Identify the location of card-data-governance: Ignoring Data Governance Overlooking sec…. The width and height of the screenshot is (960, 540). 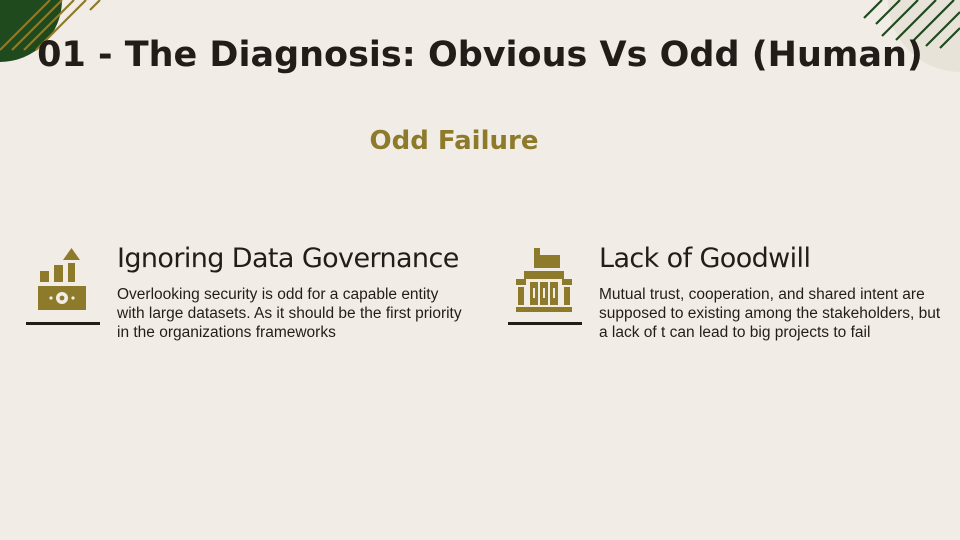
(244, 310).